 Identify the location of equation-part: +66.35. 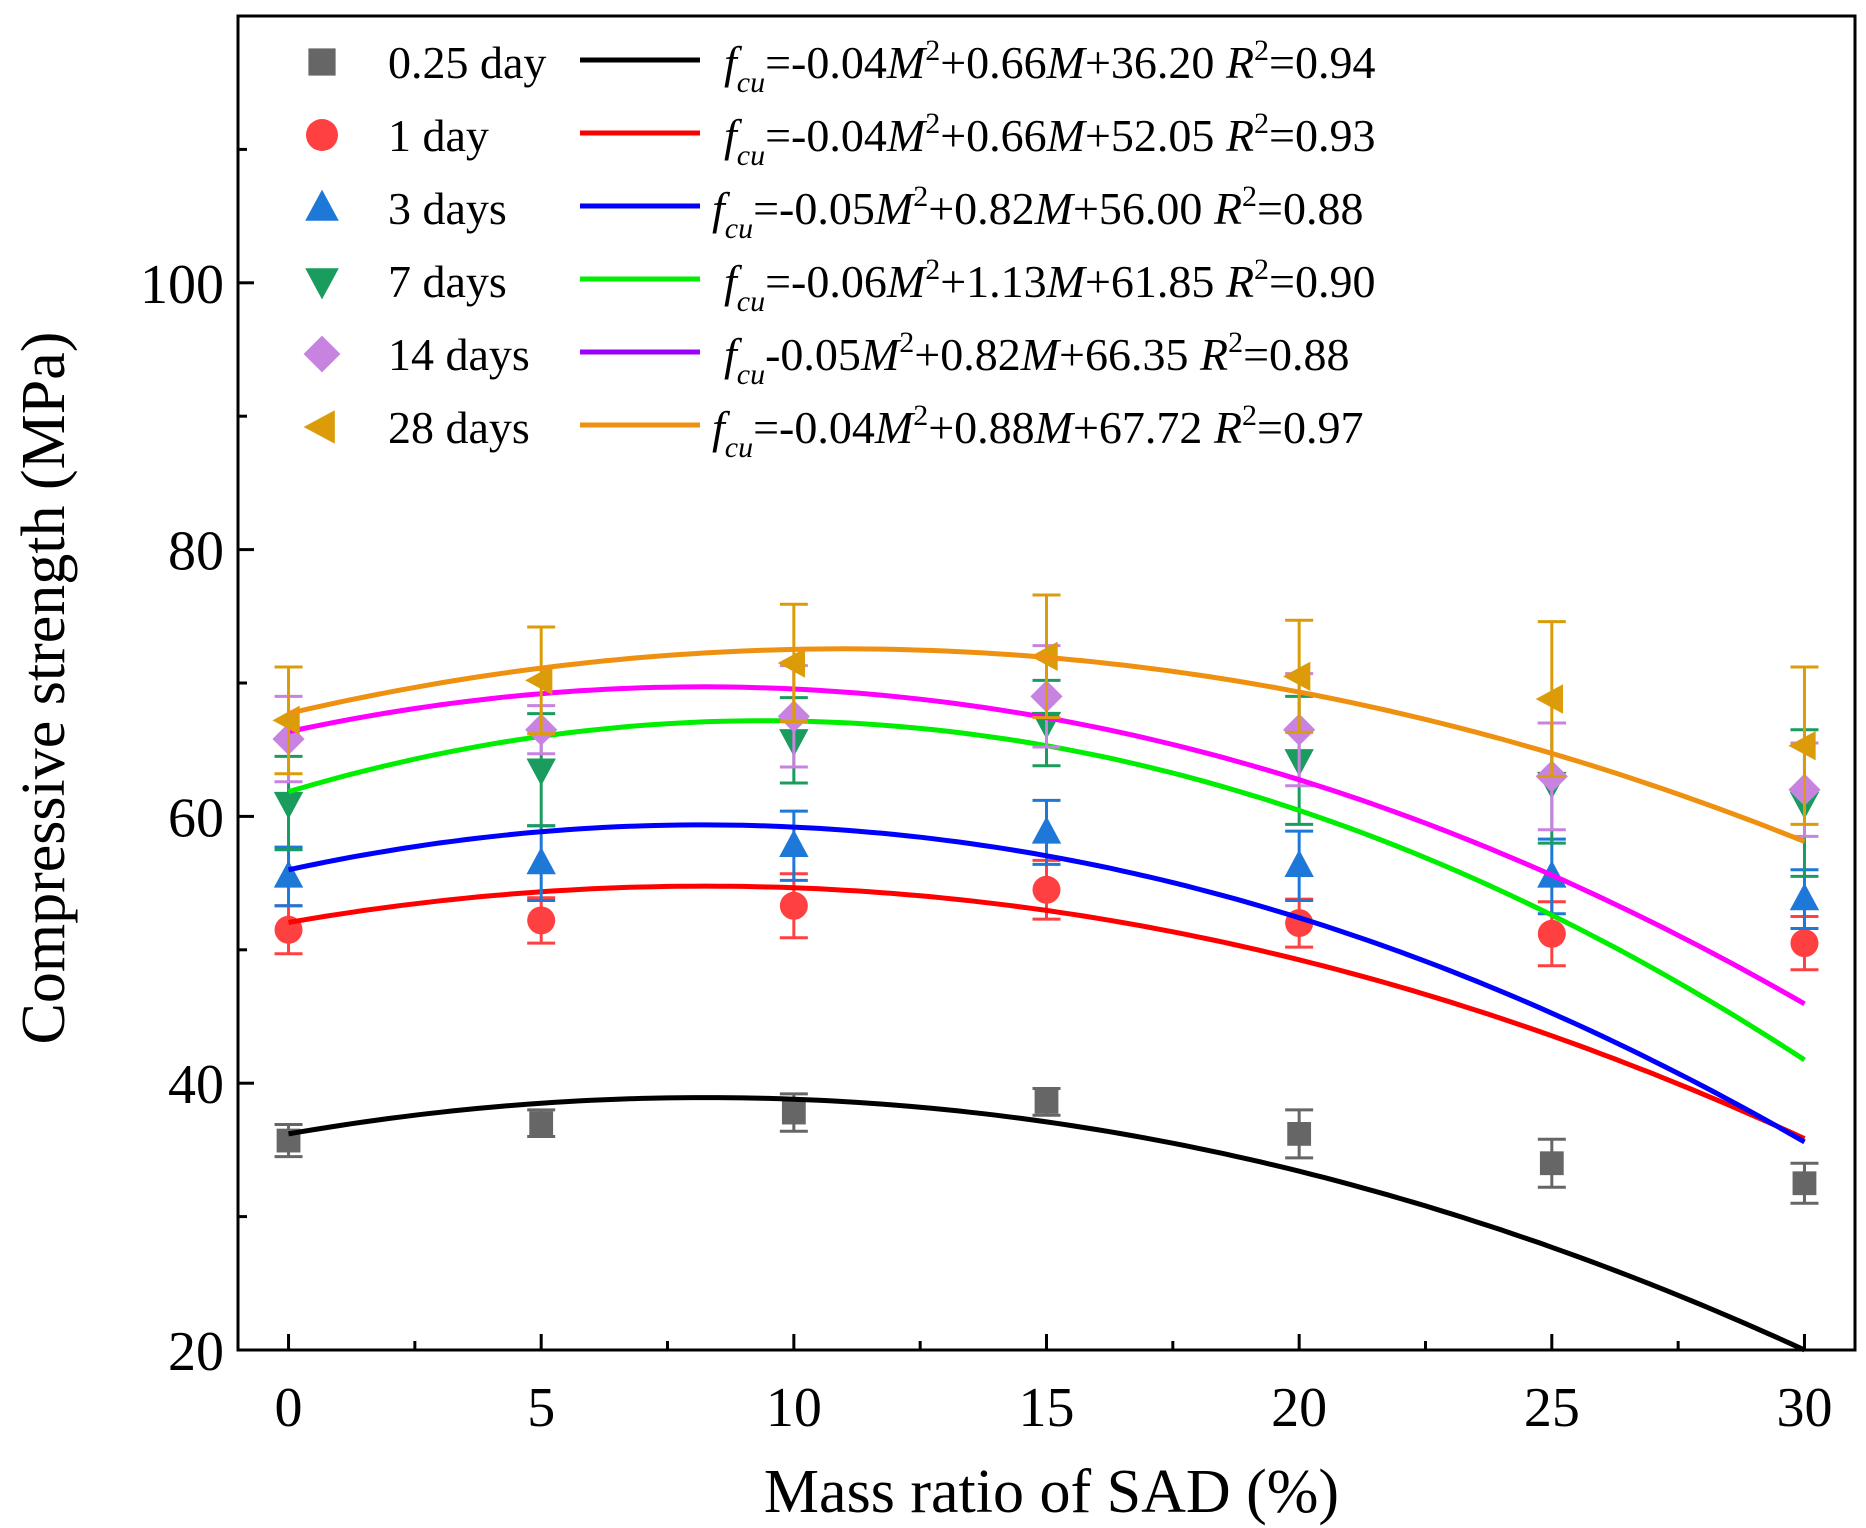
(1129, 354).